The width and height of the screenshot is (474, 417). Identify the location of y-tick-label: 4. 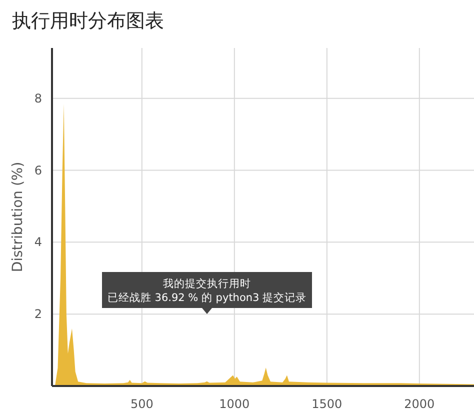
(38, 242).